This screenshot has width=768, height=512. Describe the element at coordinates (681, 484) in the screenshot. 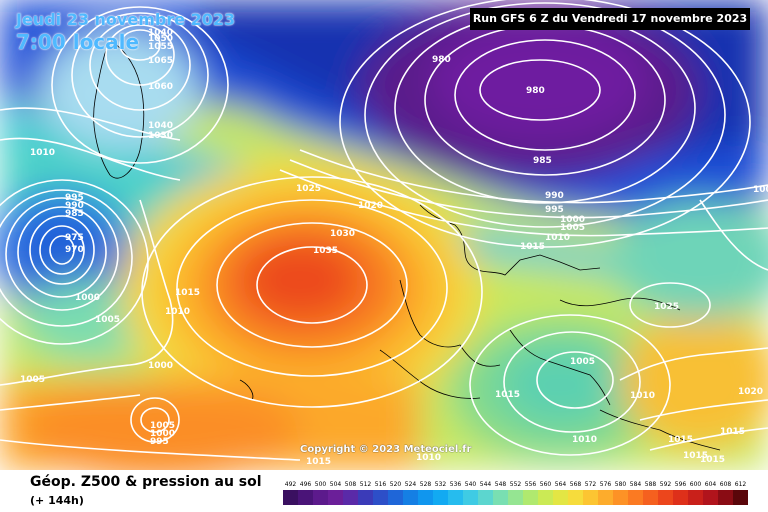

I see `legend-label: 596` at that location.